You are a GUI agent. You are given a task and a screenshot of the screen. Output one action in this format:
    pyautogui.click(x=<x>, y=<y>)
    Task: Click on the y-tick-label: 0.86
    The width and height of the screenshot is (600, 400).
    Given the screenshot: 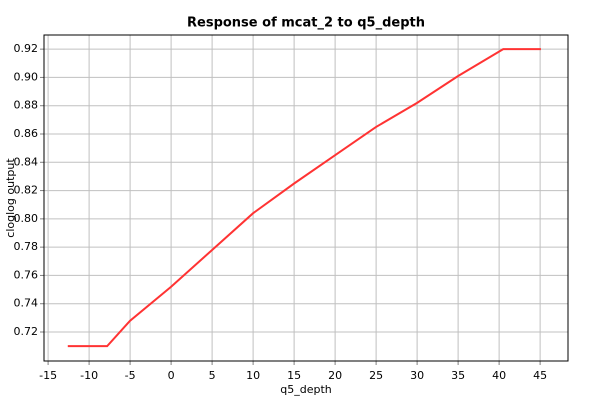 What is the action you would take?
    pyautogui.click(x=26, y=133)
    